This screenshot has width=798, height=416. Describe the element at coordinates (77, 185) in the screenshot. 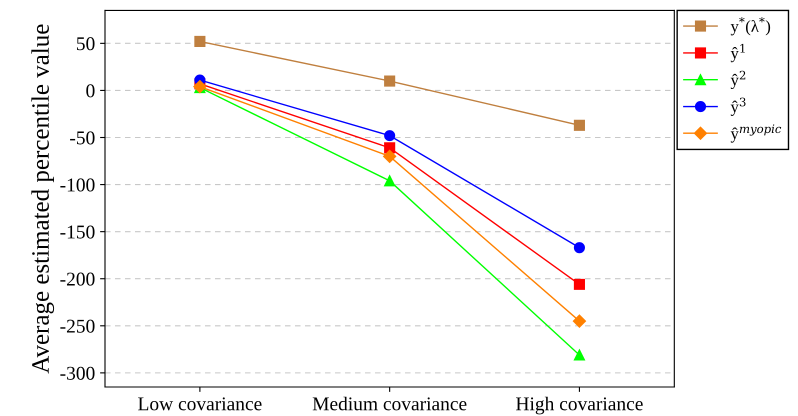

I see `y-tick-label: -100` at that location.